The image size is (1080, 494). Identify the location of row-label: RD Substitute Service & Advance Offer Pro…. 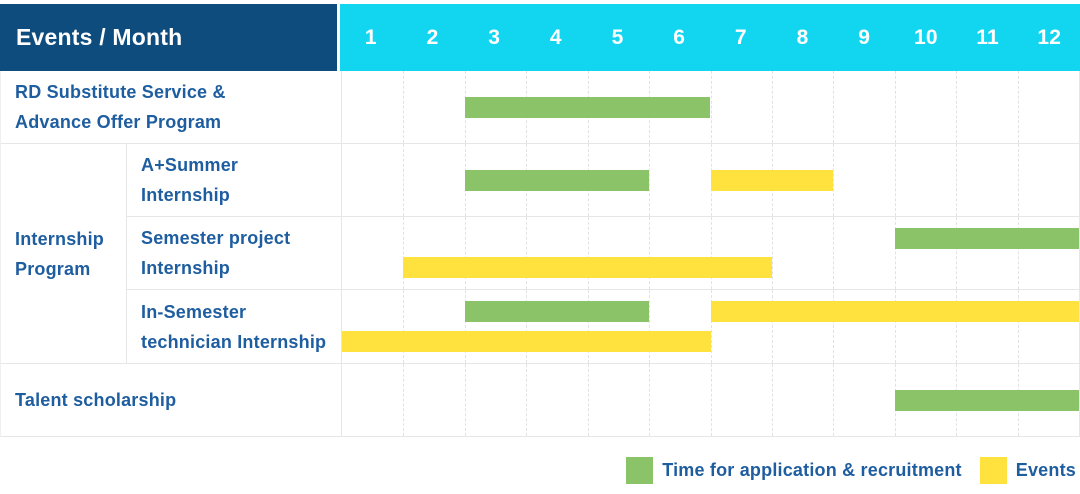
(171, 107).